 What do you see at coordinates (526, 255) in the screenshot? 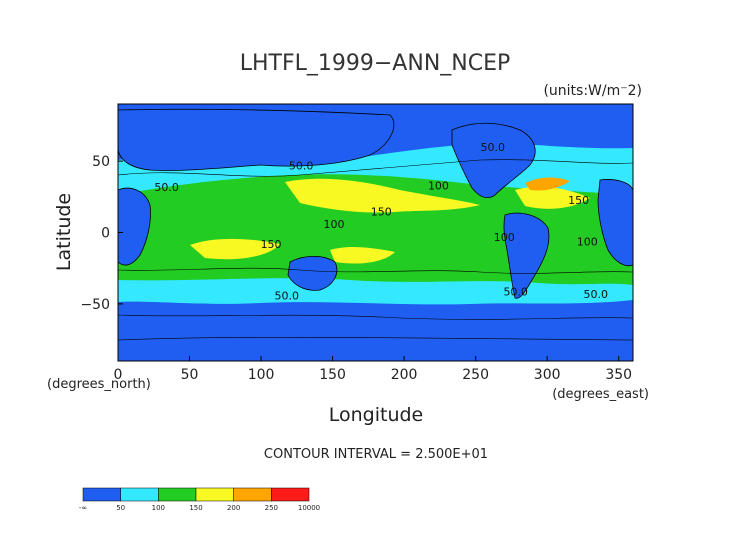
I see `land-south-america` at bounding box center [526, 255].